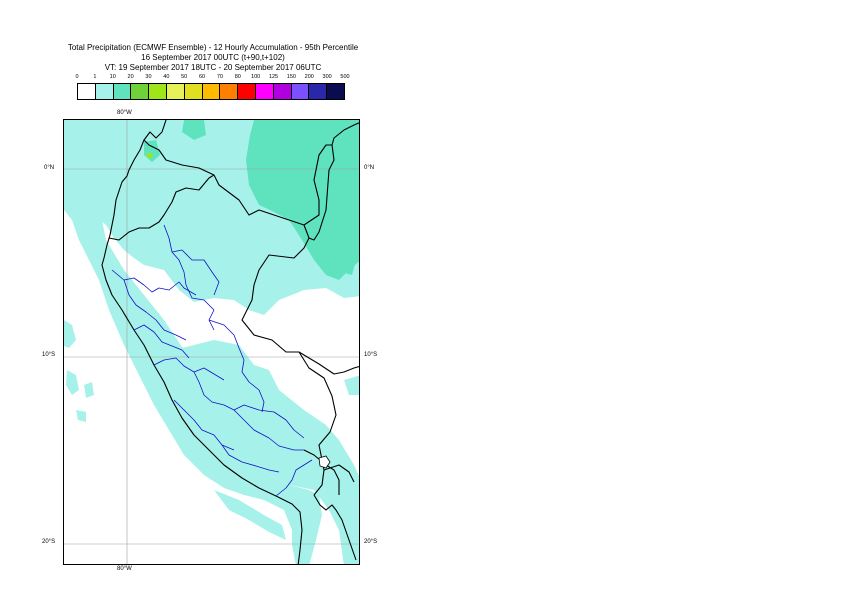  What do you see at coordinates (273, 77) in the screenshot?
I see `legend-label-11: 125` at bounding box center [273, 77].